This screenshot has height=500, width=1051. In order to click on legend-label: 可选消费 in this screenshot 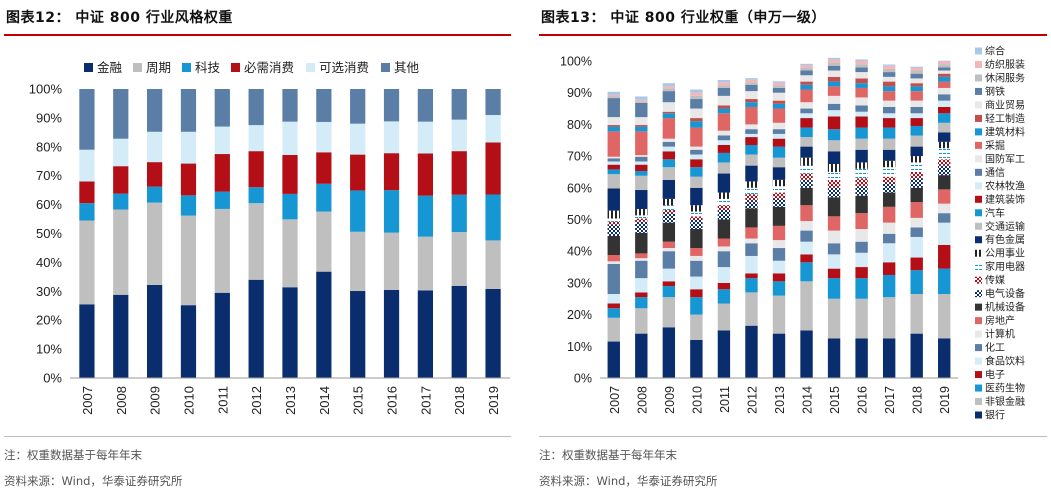, I will do `click(344, 67)`.